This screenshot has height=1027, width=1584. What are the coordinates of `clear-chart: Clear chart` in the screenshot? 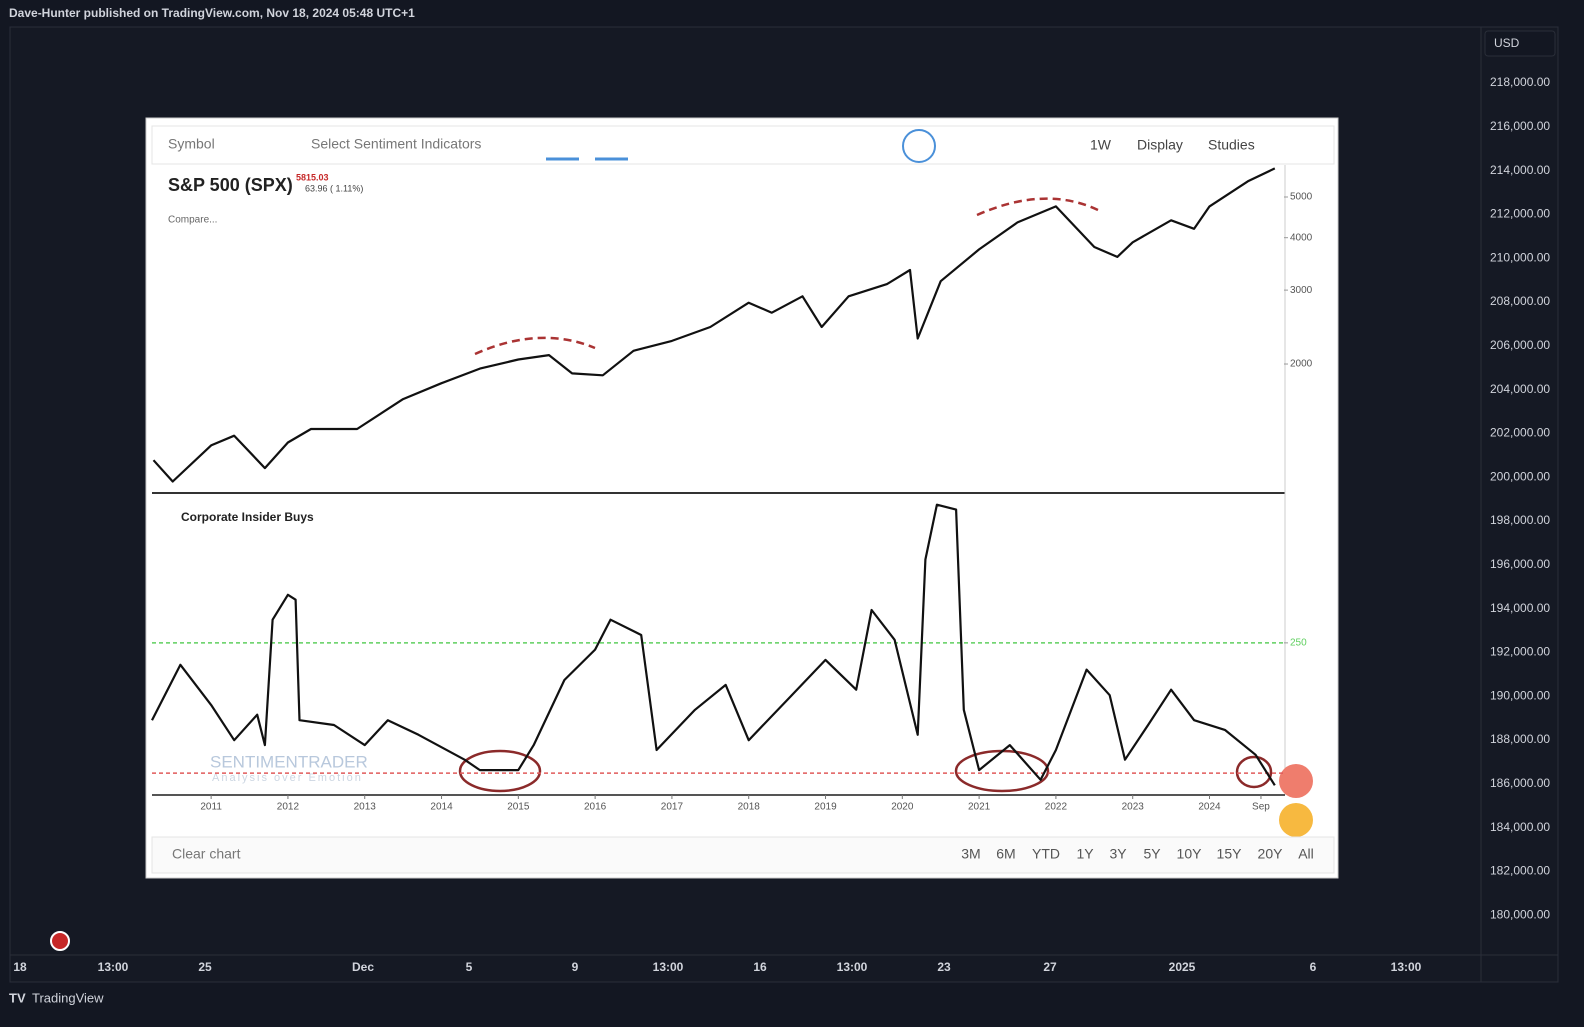 It's located at (206, 854).